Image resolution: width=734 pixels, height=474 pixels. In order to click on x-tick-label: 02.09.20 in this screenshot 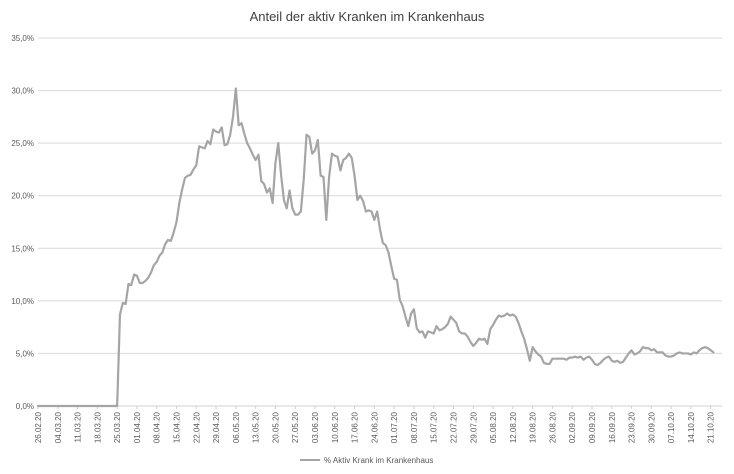, I will do `click(572, 427)`.